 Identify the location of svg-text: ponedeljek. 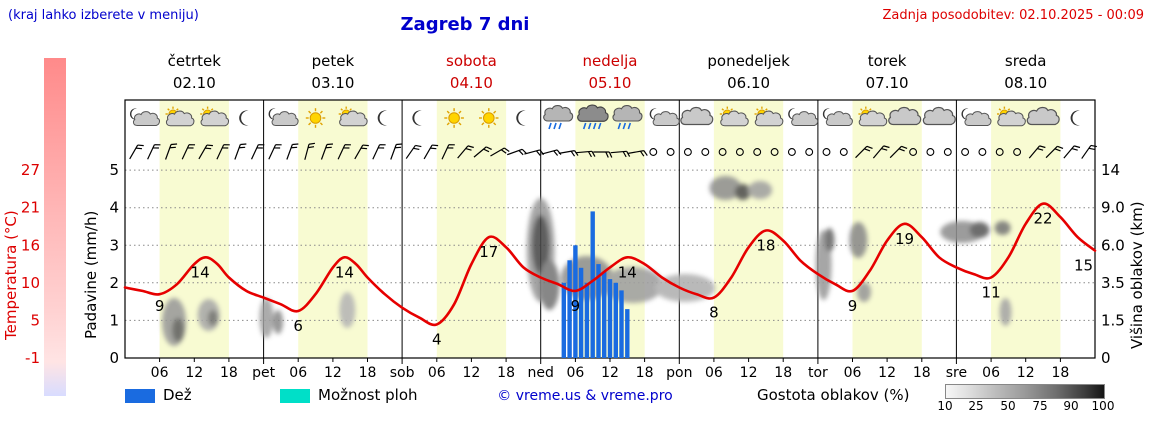
(748, 61).